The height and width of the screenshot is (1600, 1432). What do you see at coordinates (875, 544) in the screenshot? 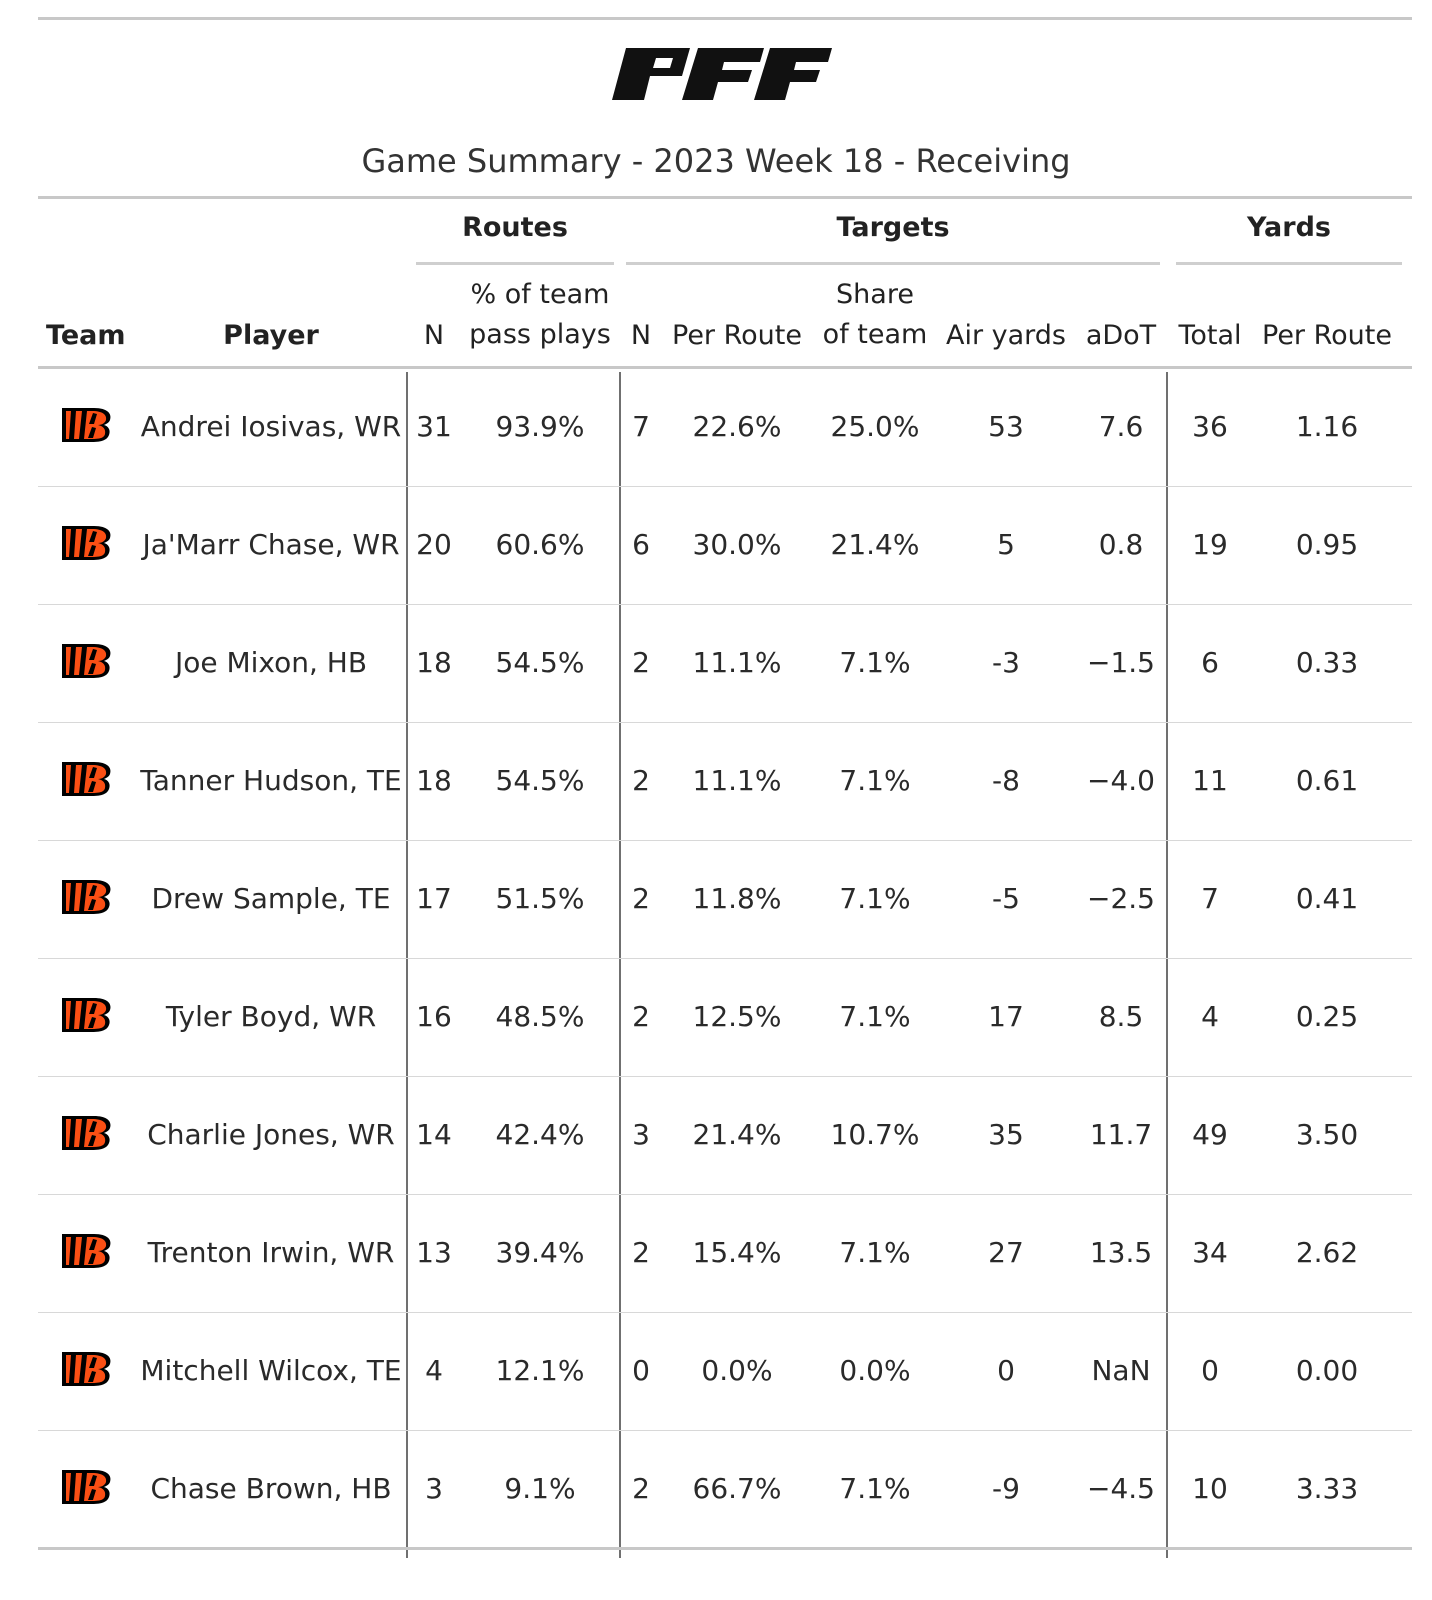
I see `cell-targets-share: 21.4%` at bounding box center [875, 544].